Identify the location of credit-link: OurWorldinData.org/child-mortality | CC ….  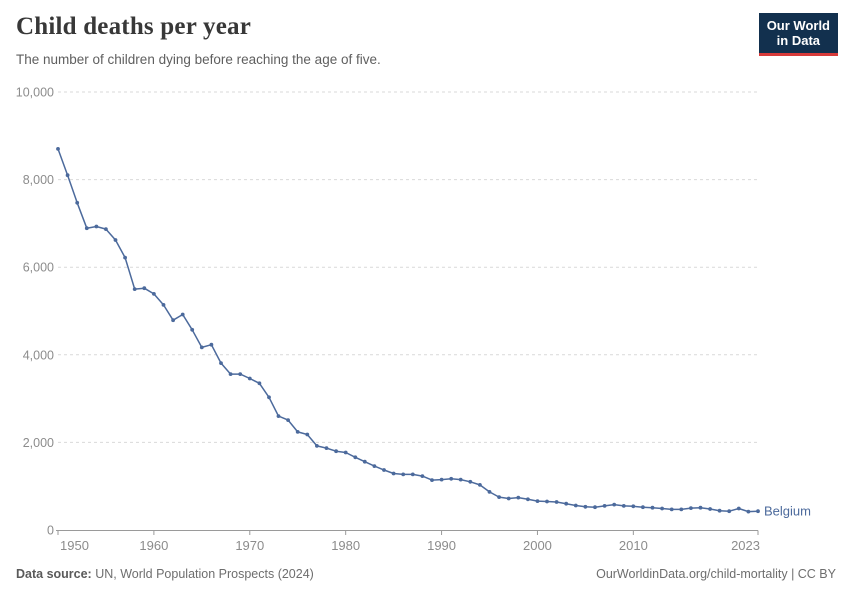
(716, 574).